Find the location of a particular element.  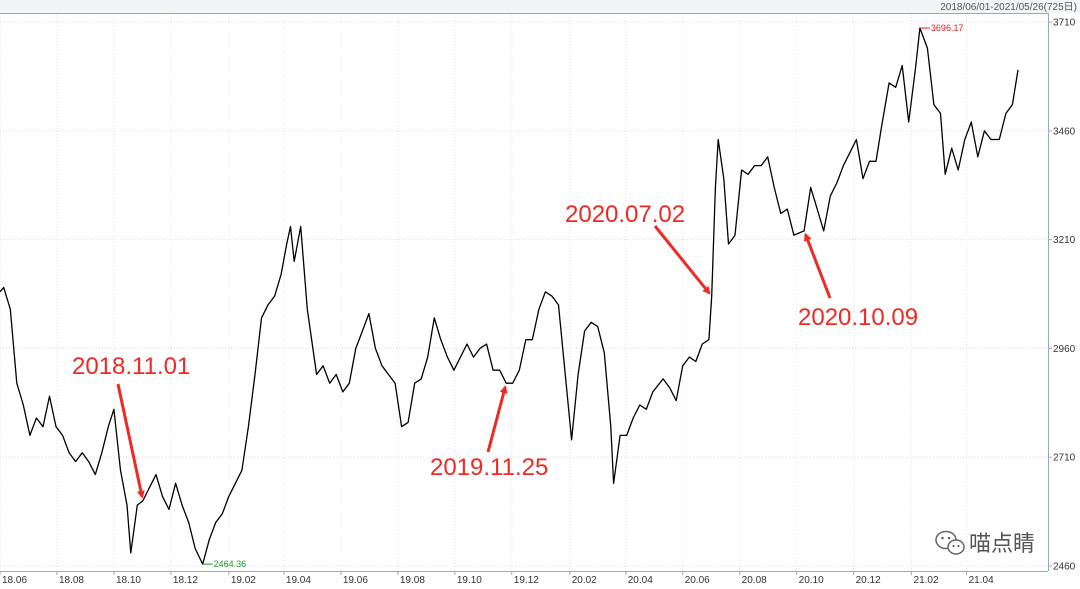

x-tick-label: 20.04 is located at coordinates (640, 580).